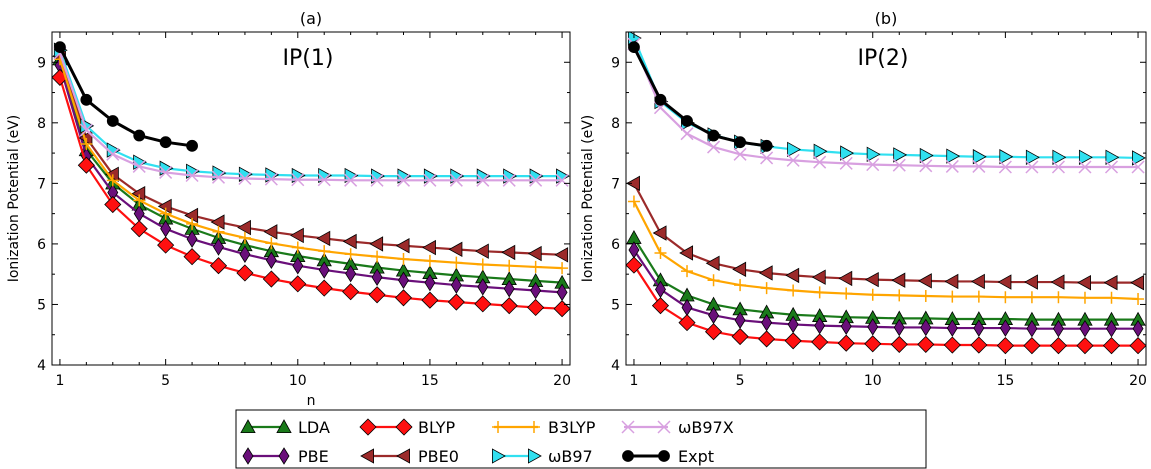 The height and width of the screenshot is (469, 1151). I want to click on panel-annotation: IP(1), so click(308, 58).